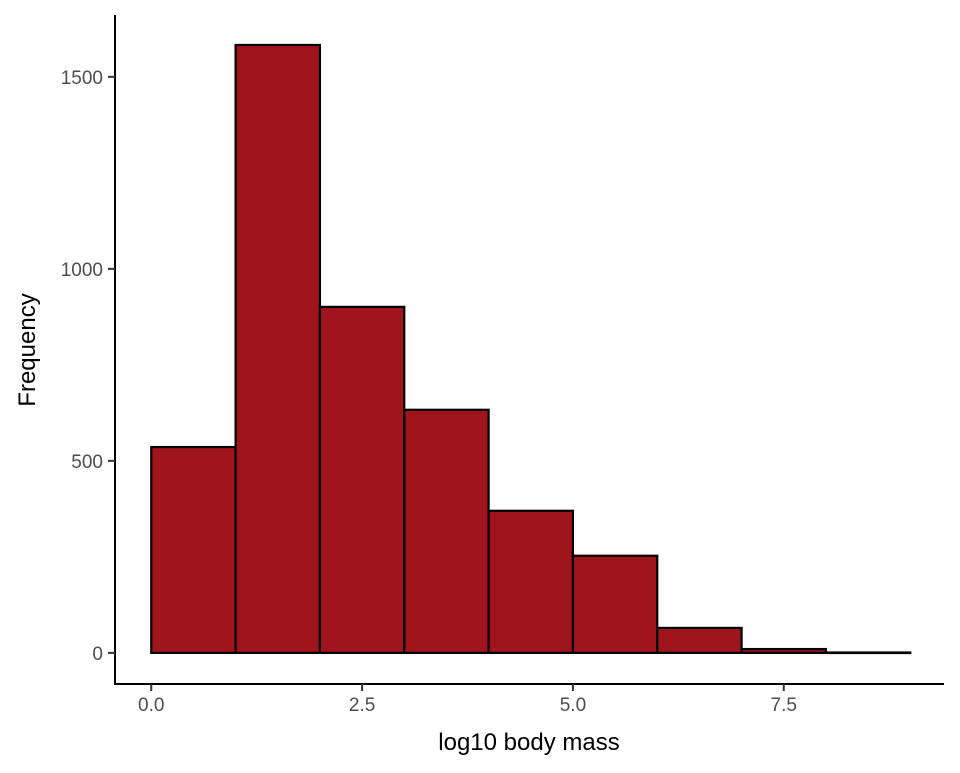 The width and height of the screenshot is (960, 773). Describe the element at coordinates (88, 366) in the screenshot. I see `y-ticks: 0 500 1000 1500` at that location.